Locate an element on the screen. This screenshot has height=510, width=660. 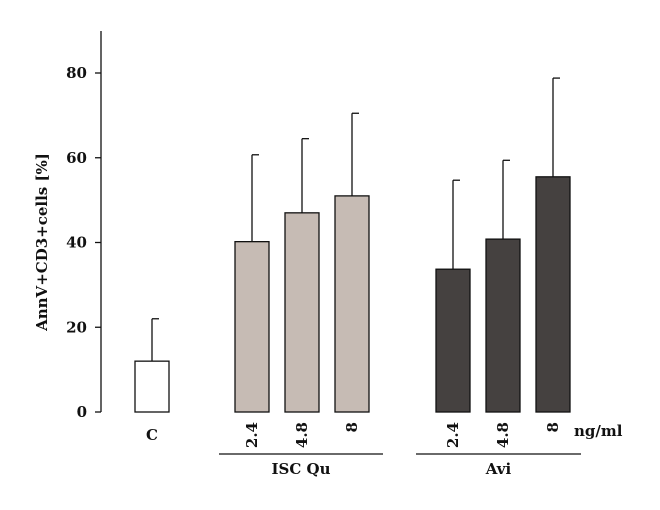
category-labels: C 2.4 4.8 8 2.4 4.8 8 is located at coordinates (354, 435).